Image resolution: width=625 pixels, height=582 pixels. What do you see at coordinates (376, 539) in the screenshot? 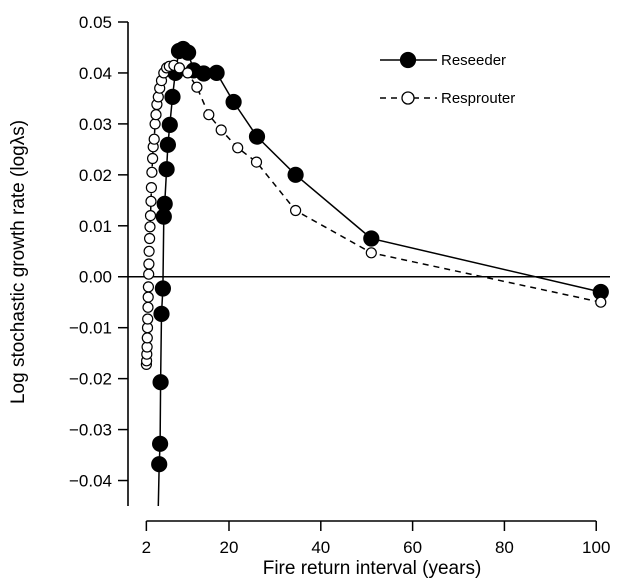
I see `x-ticks: 2 20 40 60 80 100` at bounding box center [376, 539].